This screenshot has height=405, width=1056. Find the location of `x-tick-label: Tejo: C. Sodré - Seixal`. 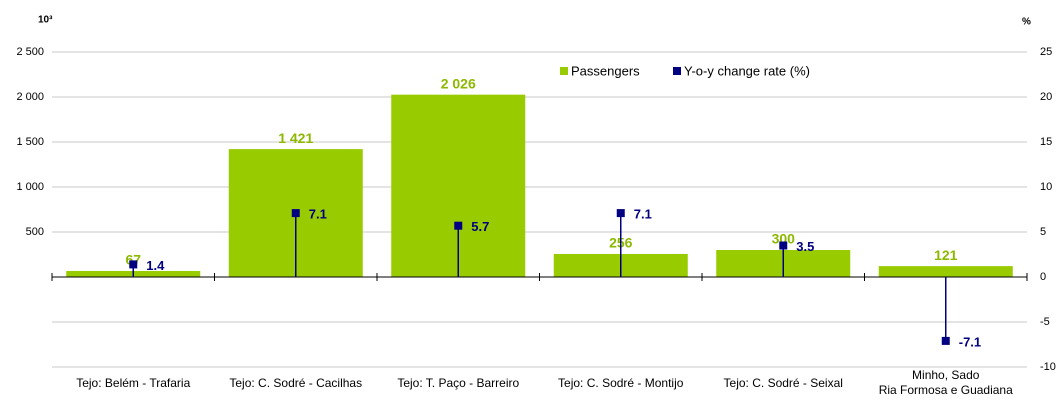

x-tick-label: Tejo: C. Sodré - Seixal is located at coordinates (783, 382).